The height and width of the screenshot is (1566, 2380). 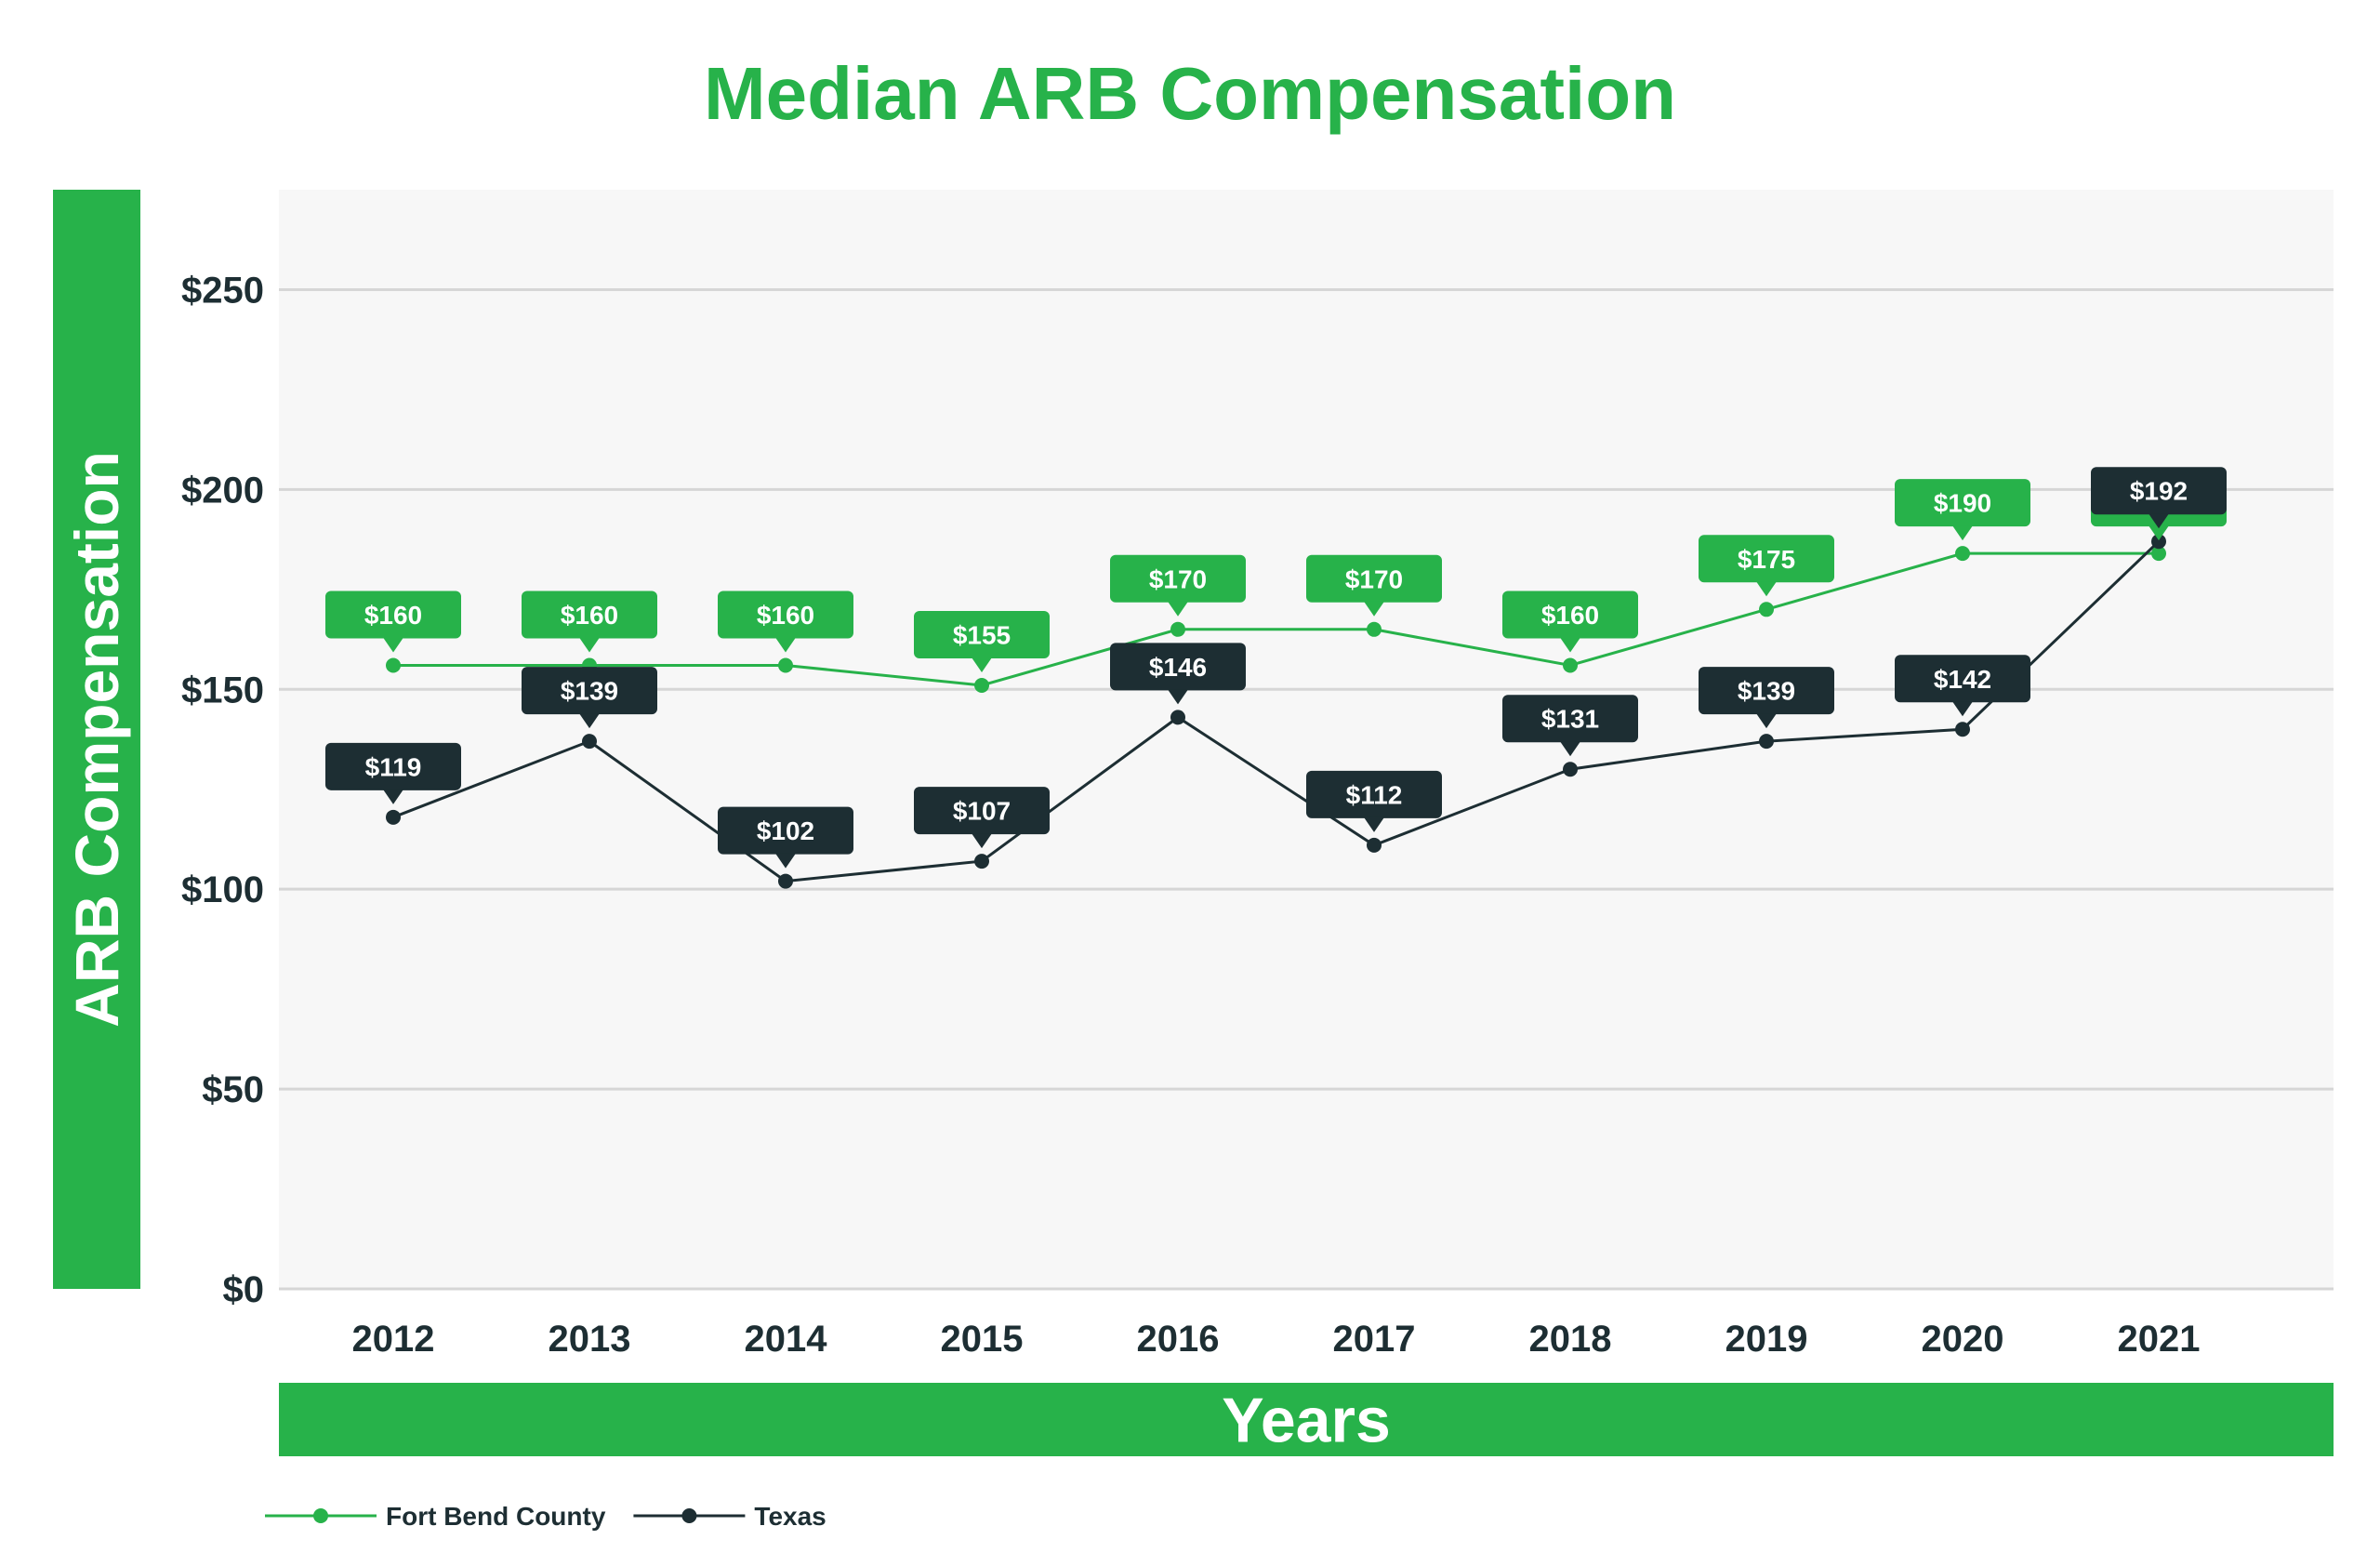 I want to click on y-tick-label: $150, so click(x=222, y=690).